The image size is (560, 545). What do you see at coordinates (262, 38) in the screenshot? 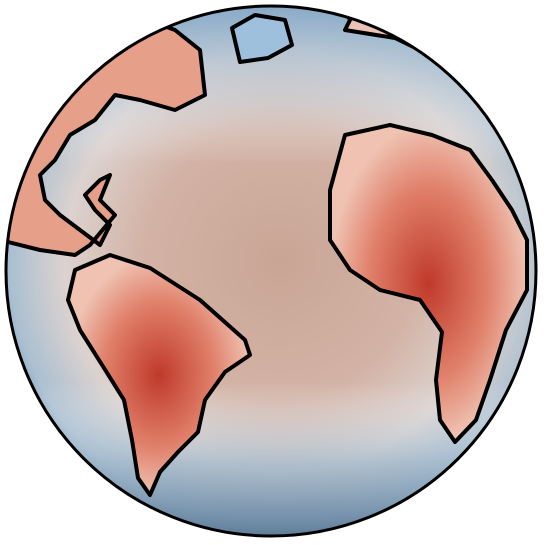
I see `greenland` at bounding box center [262, 38].